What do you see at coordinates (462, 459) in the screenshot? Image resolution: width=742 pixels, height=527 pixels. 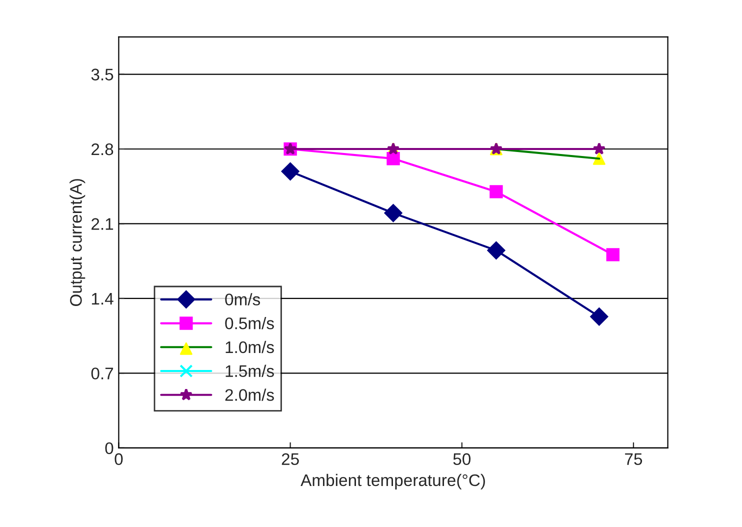 I see `x-tick-label: 50` at bounding box center [462, 459].